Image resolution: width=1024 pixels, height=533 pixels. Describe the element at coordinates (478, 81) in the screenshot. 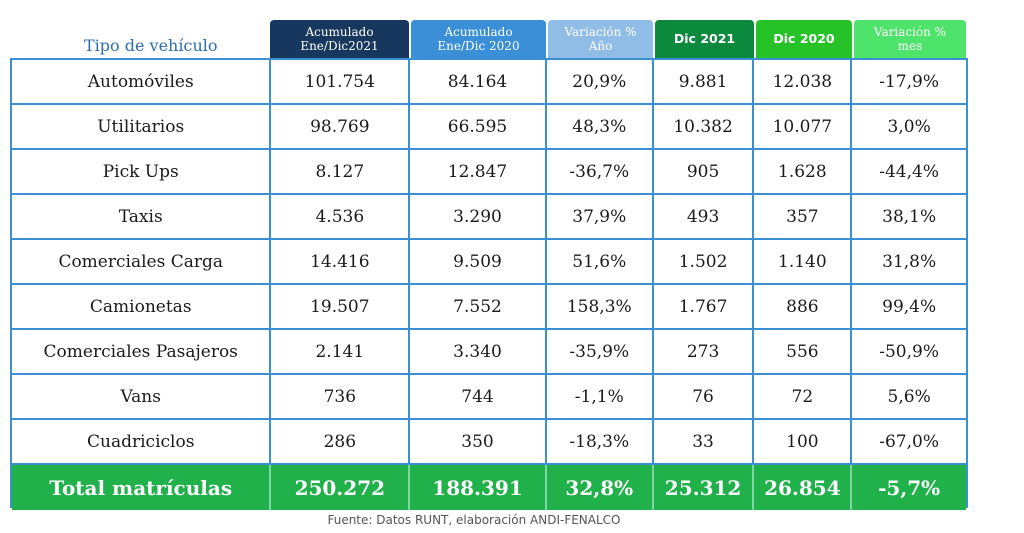

I see `table-cell: 84.164` at that location.